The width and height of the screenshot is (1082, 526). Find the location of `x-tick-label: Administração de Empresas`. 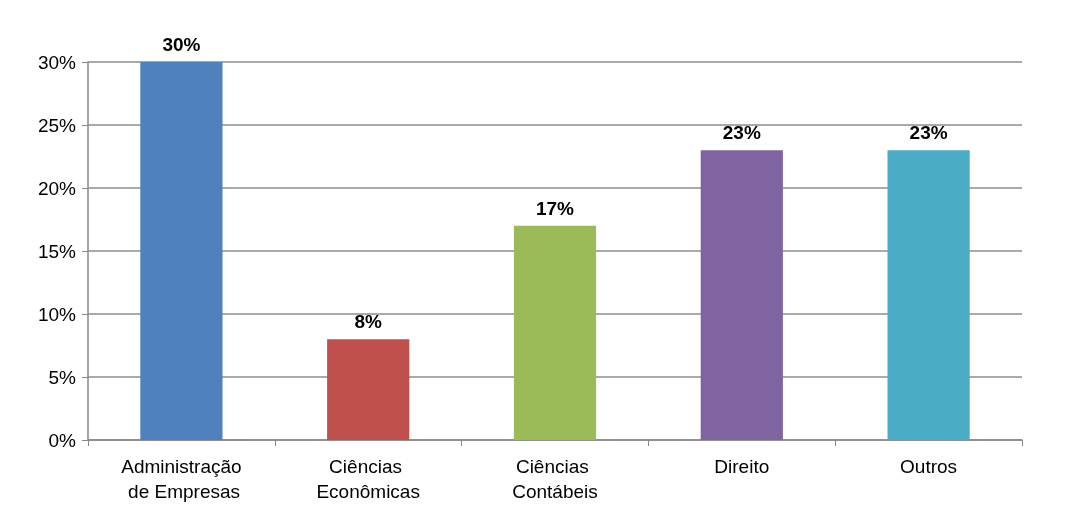

x-tick-label: Administração de Empresas is located at coordinates (181, 479).